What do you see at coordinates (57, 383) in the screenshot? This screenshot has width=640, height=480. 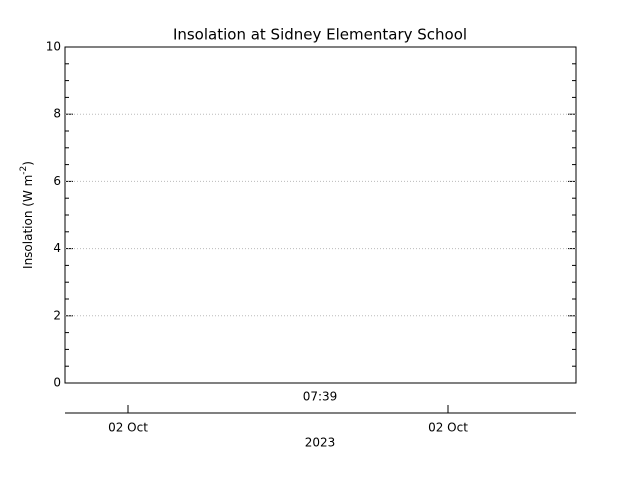 I see `y-tick-label: 0` at bounding box center [57, 383].